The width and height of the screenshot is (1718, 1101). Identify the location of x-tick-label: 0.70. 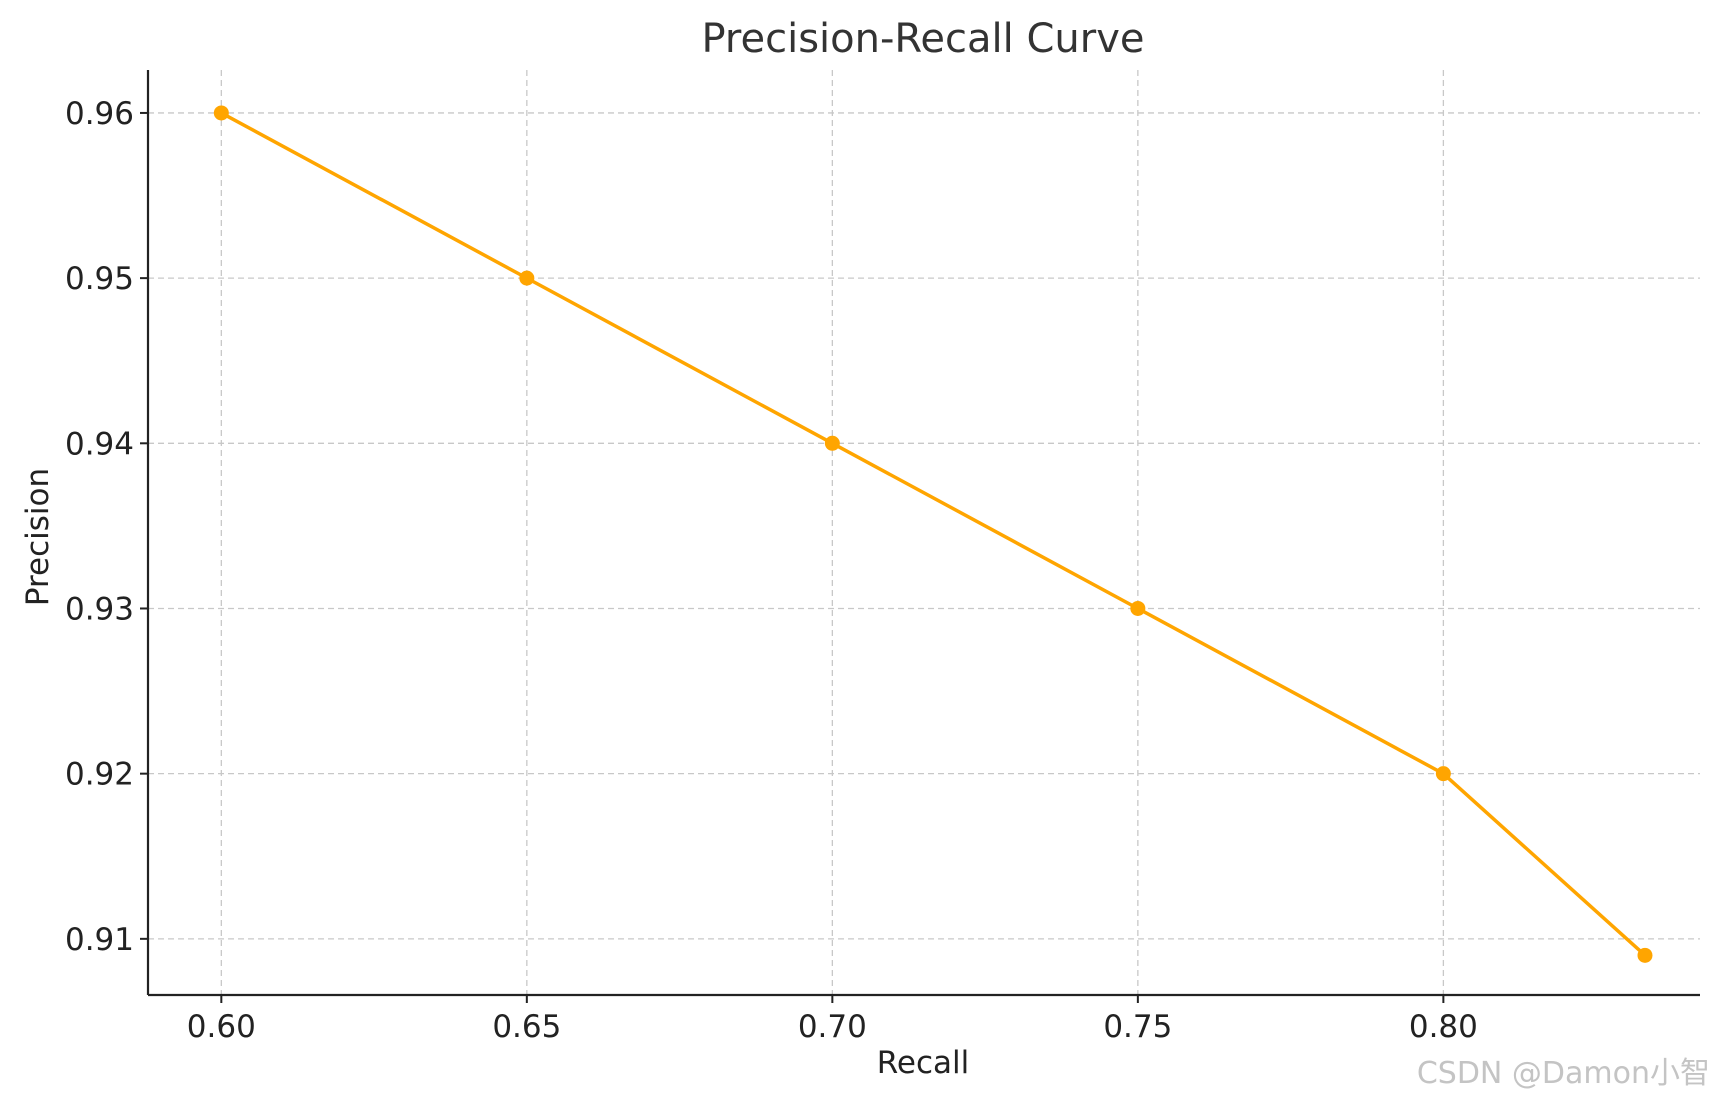
(832, 1027).